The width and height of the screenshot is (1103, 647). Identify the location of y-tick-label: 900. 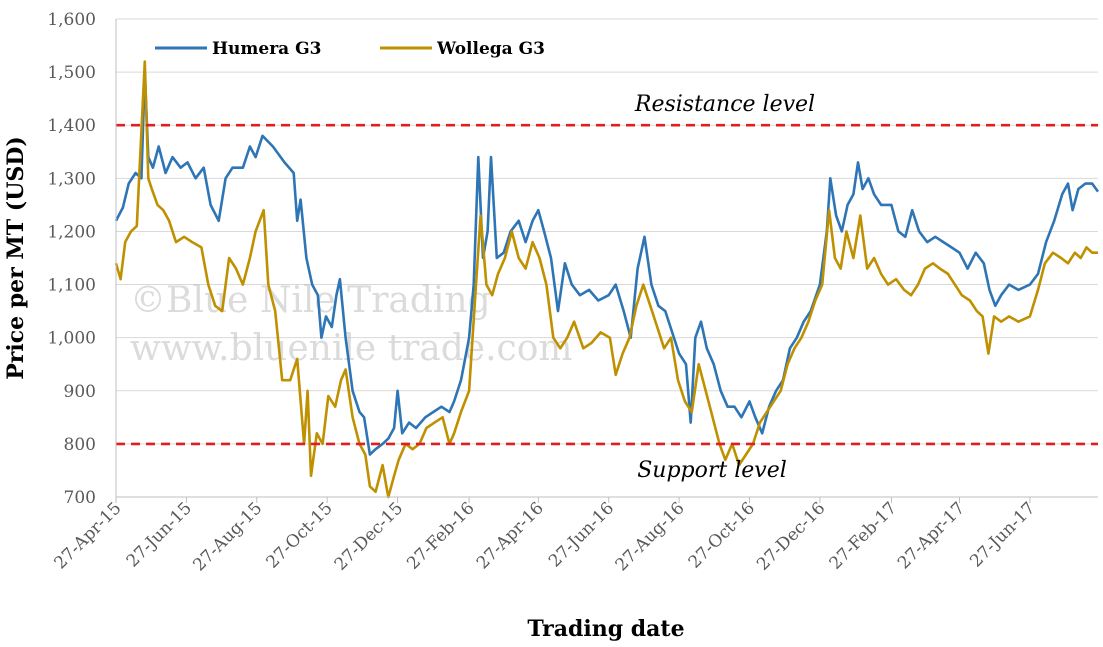
(80, 392).